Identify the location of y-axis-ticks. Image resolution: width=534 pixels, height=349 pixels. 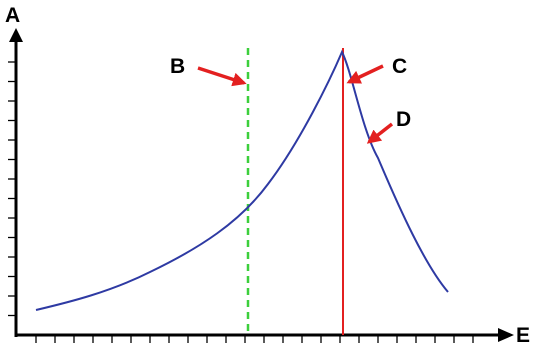
(12, 189).